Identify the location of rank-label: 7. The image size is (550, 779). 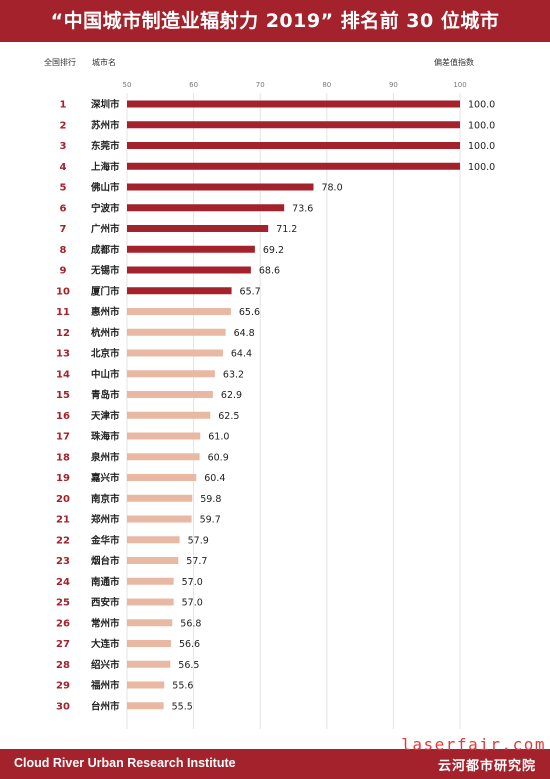
(63, 229).